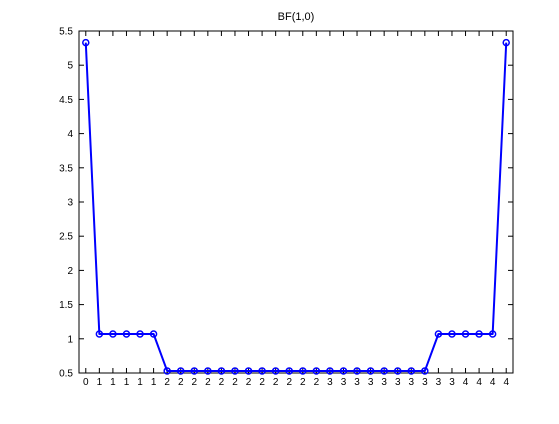 The height and width of the screenshot is (424, 559). Describe the element at coordinates (70, 66) in the screenshot. I see `y-tick-label: 5` at that location.